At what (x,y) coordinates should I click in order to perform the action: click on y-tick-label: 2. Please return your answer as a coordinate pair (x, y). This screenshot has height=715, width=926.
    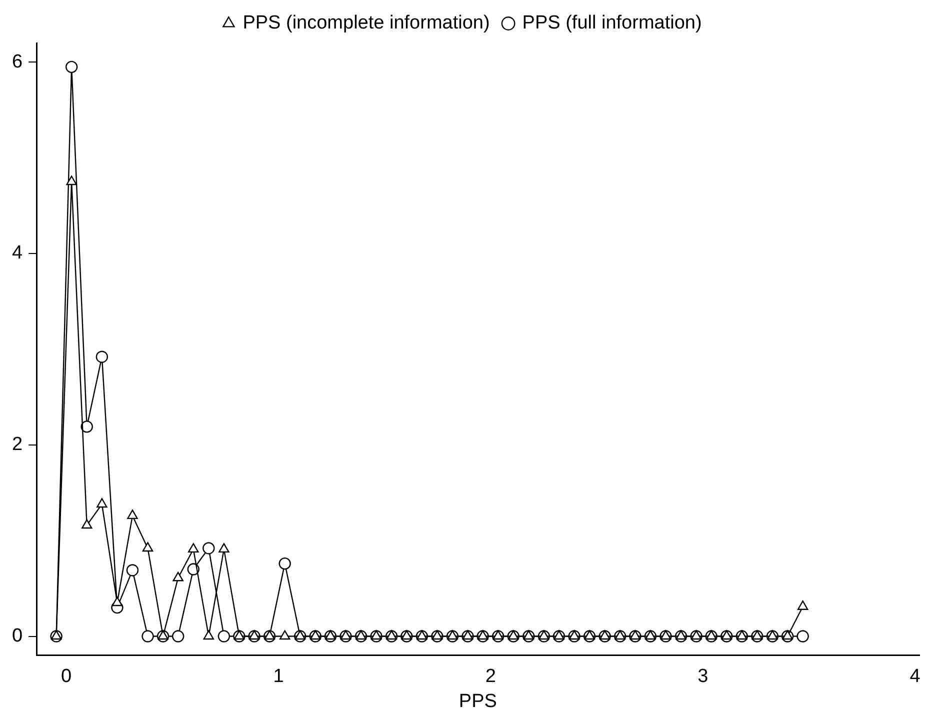
    Looking at the image, I should click on (17, 445).